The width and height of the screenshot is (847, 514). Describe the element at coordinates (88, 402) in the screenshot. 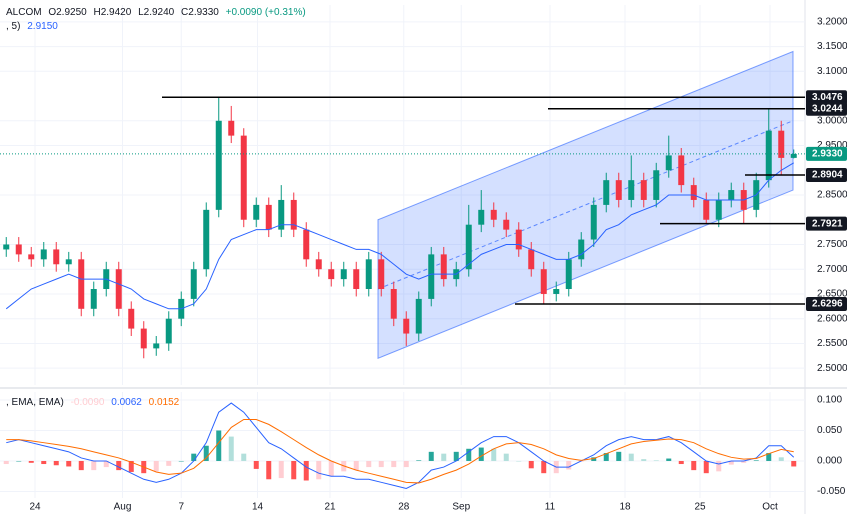

I see `macd-hist-value: -0.0090` at that location.